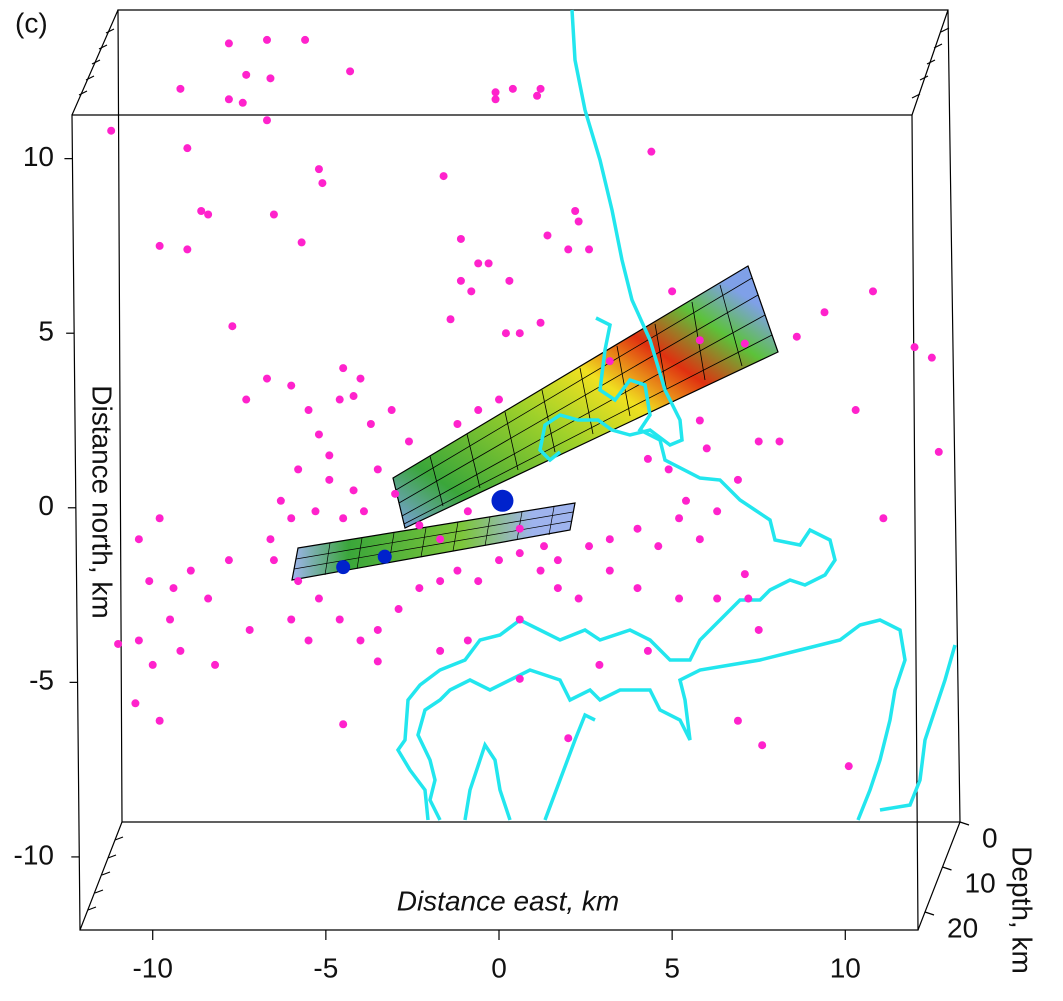  What do you see at coordinates (1022, 910) in the screenshot?
I see `z-axis-label: Depth, km` at bounding box center [1022, 910].